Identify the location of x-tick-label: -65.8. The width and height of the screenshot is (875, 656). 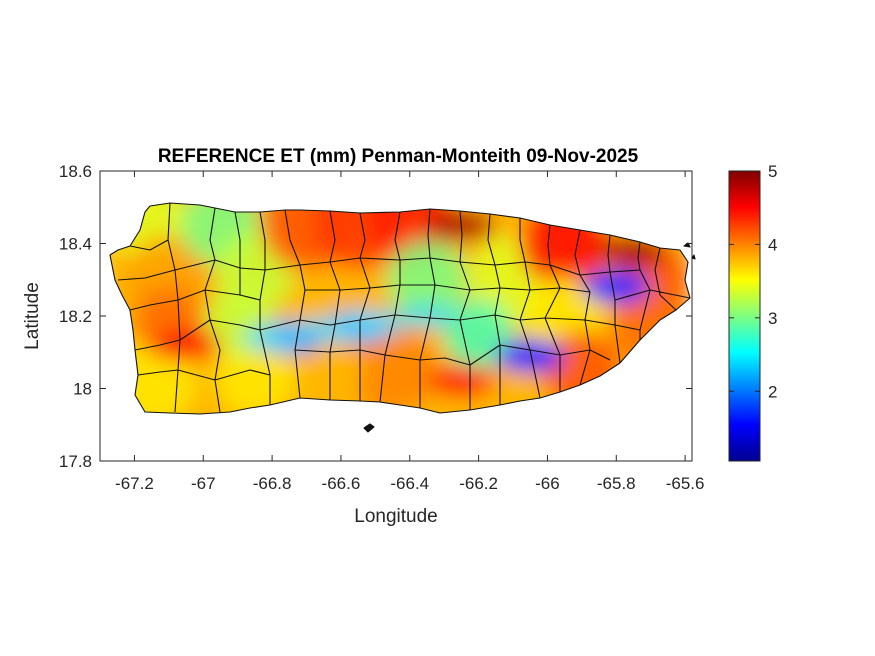
(616, 483).